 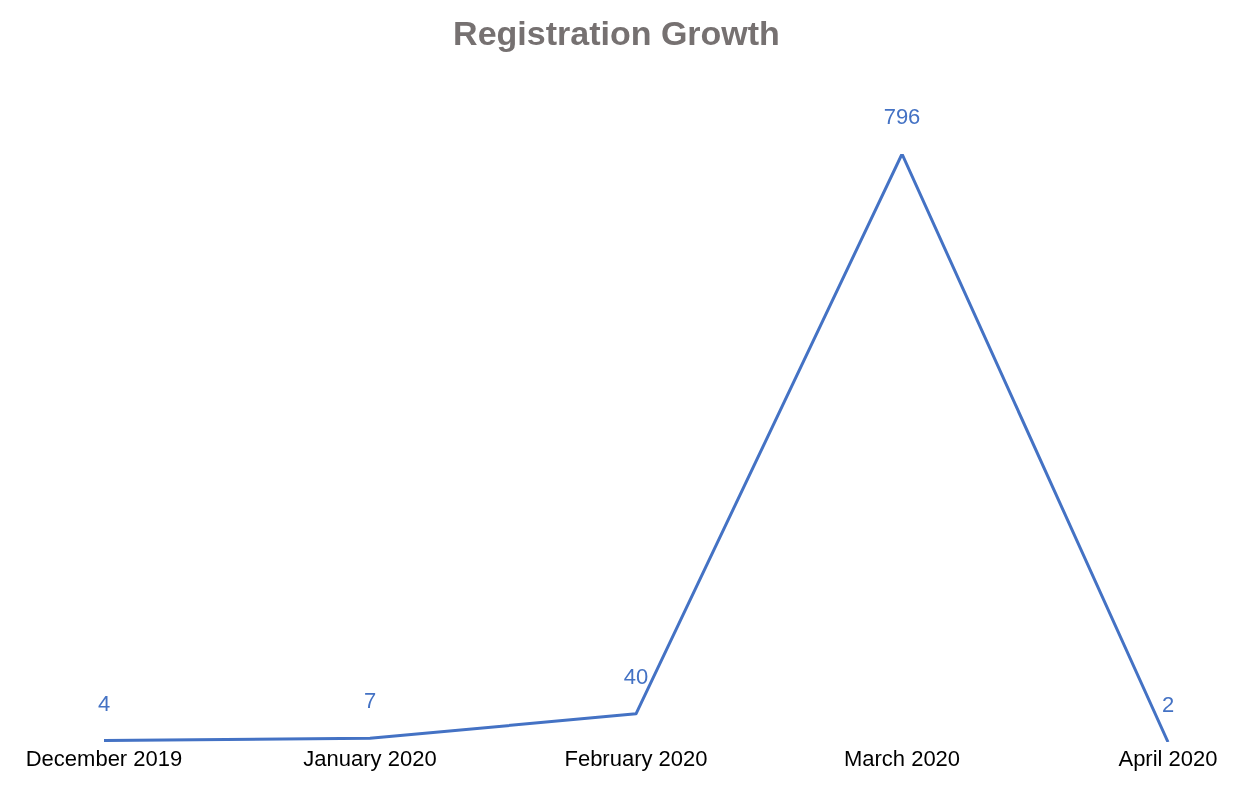 I want to click on data-label: 4, so click(x=104, y=703).